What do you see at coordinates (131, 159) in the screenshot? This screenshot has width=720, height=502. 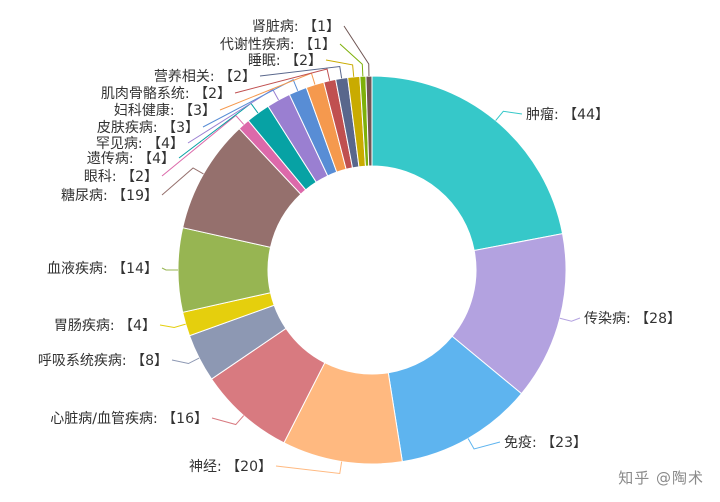 I see `slice-label-10: 遗传病: 【4】` at bounding box center [131, 159].